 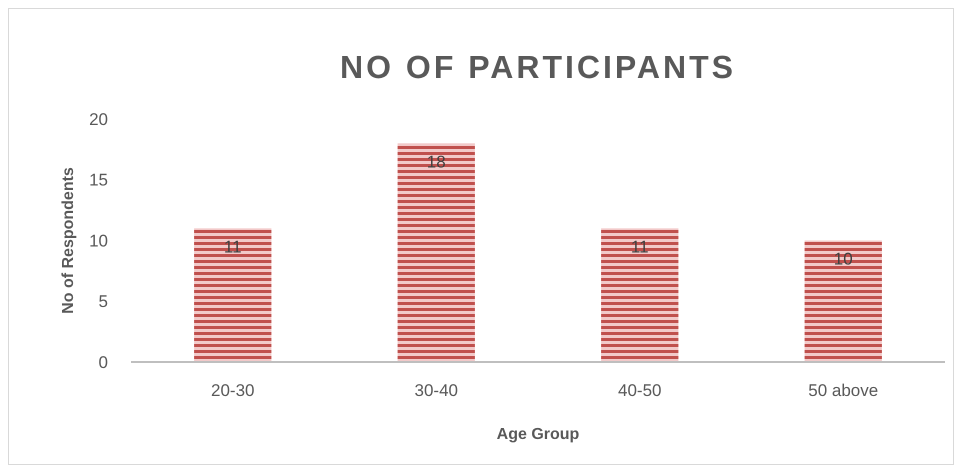 I want to click on x-axis-title: Age Group, so click(x=538, y=434).